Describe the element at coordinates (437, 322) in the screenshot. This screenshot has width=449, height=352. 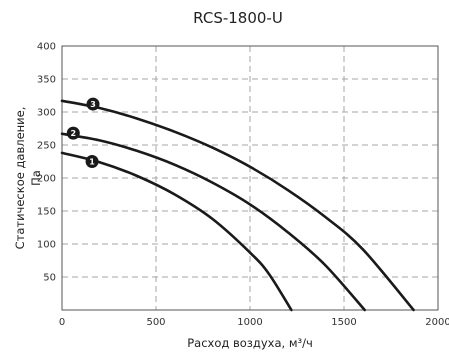
I see `x-tick-label: 2000` at that location.